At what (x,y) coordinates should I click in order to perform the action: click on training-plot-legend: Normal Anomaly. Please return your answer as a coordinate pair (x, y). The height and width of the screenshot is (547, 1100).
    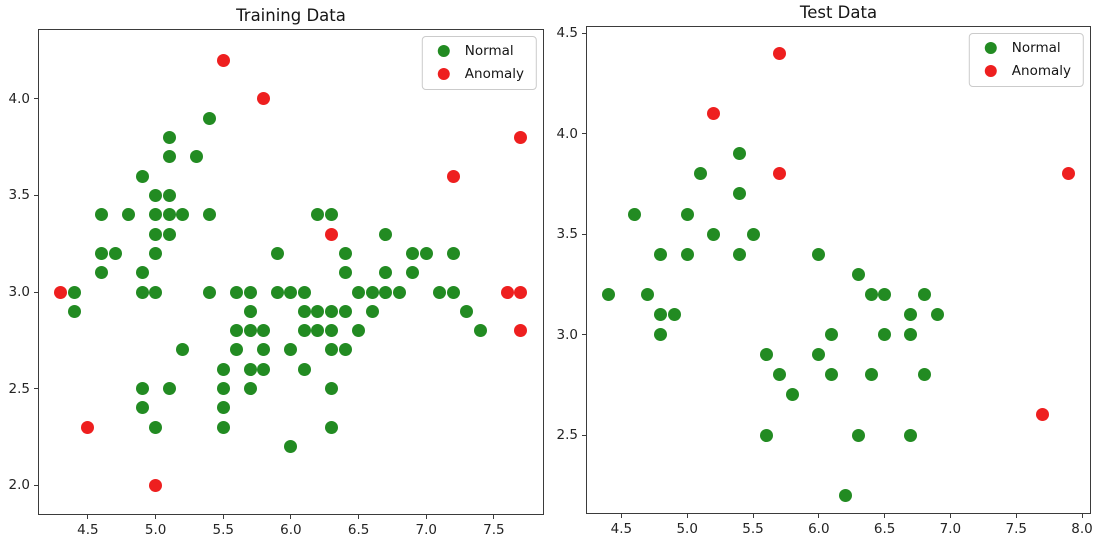
    Looking at the image, I should click on (479, 63).